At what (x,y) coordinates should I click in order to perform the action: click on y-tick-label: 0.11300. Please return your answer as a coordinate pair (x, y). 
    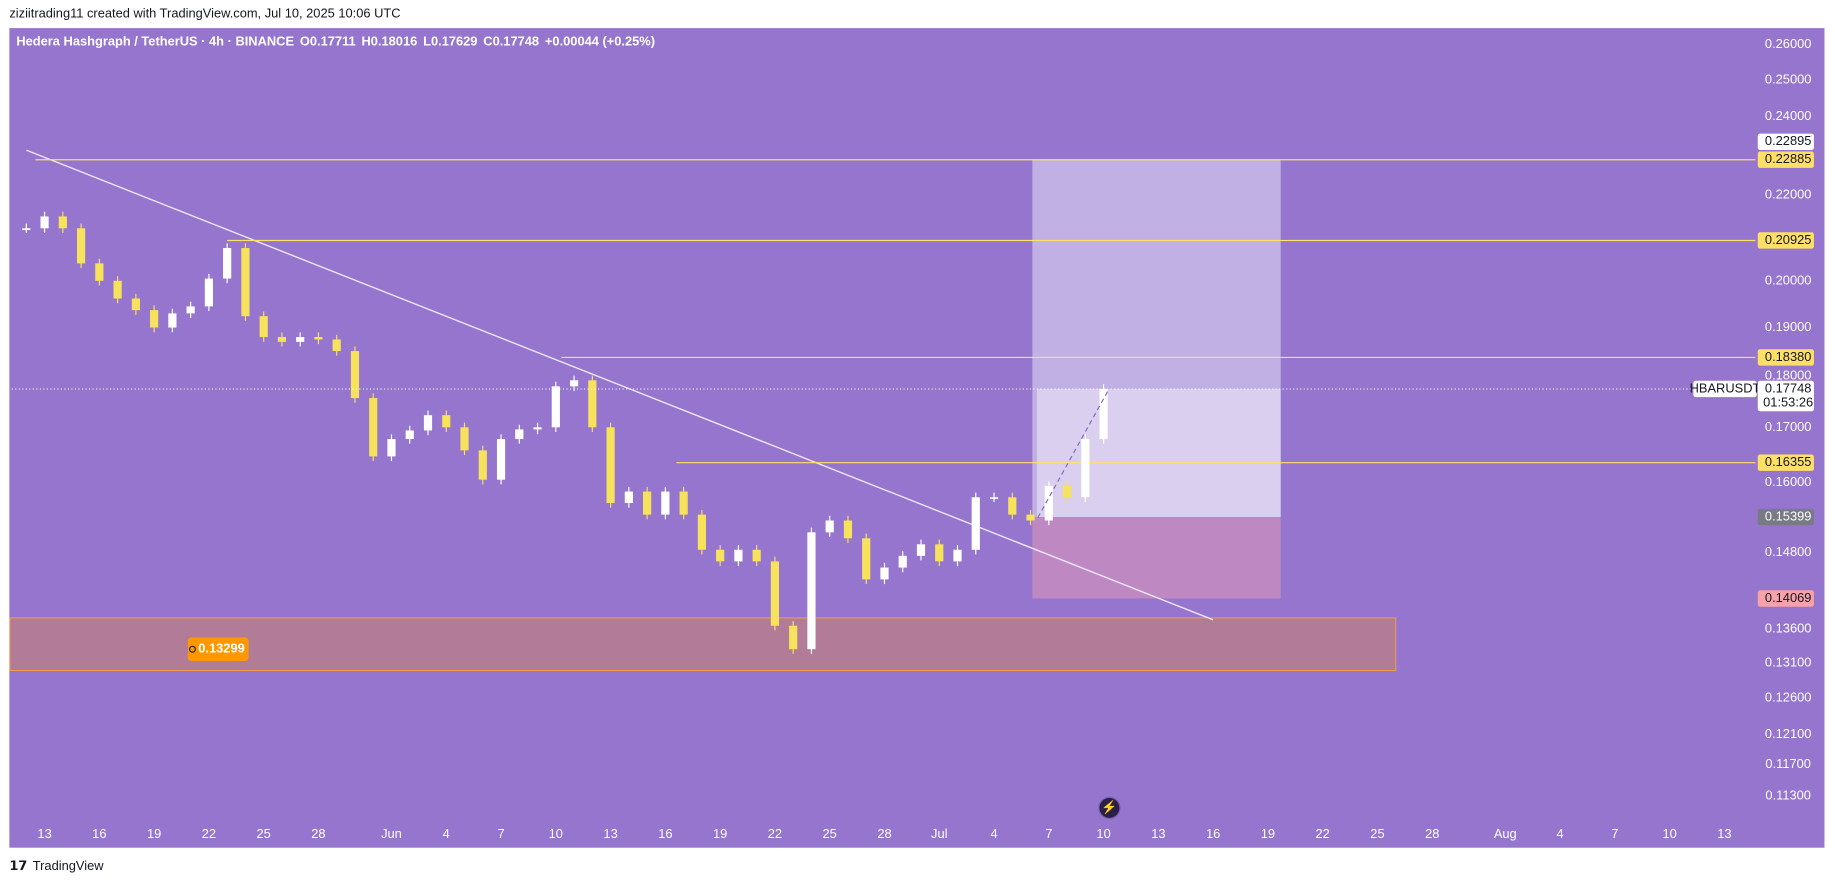
    Looking at the image, I should click on (1788, 795).